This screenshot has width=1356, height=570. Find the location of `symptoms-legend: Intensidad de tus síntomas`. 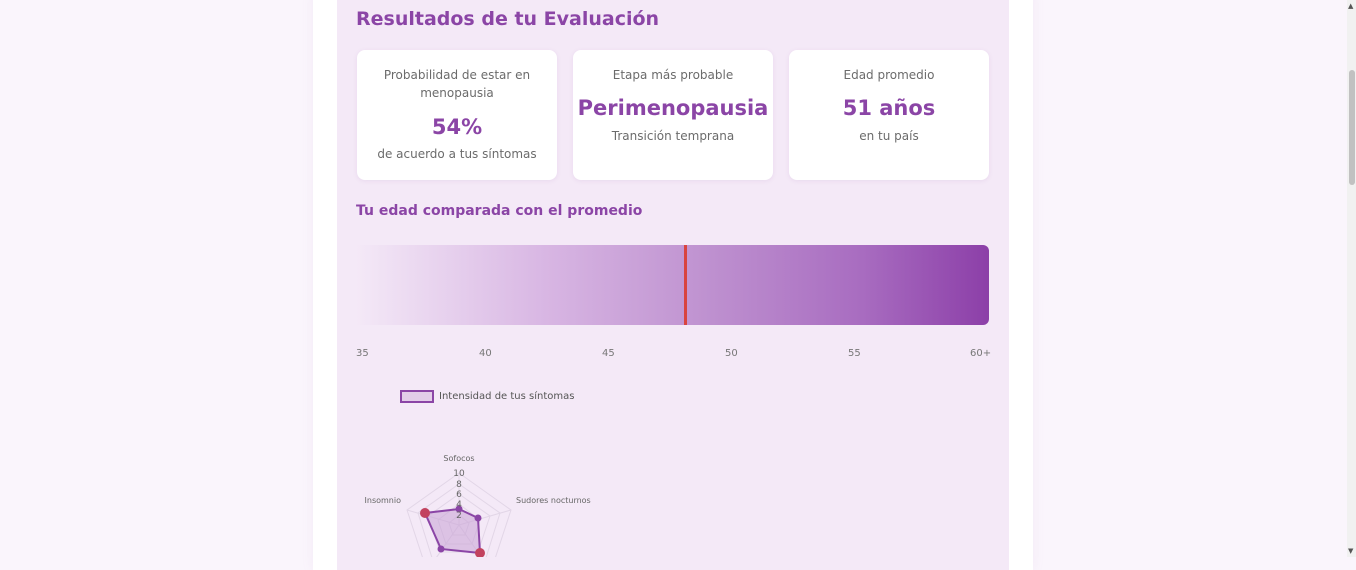

symptoms-legend: Intensidad de tus síntomas is located at coordinates (487, 396).